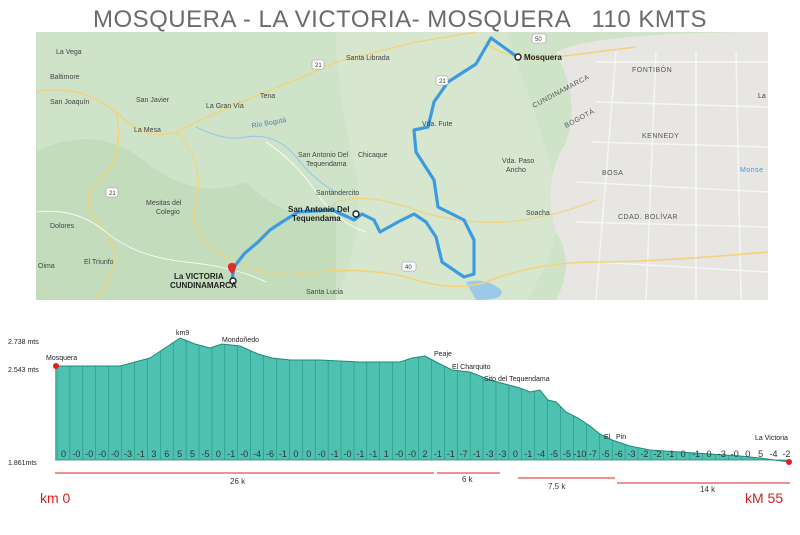 The height and width of the screenshot is (535, 800). What do you see at coordinates (232, 268) in the screenshot?
I see `end-pin-icon` at bounding box center [232, 268].